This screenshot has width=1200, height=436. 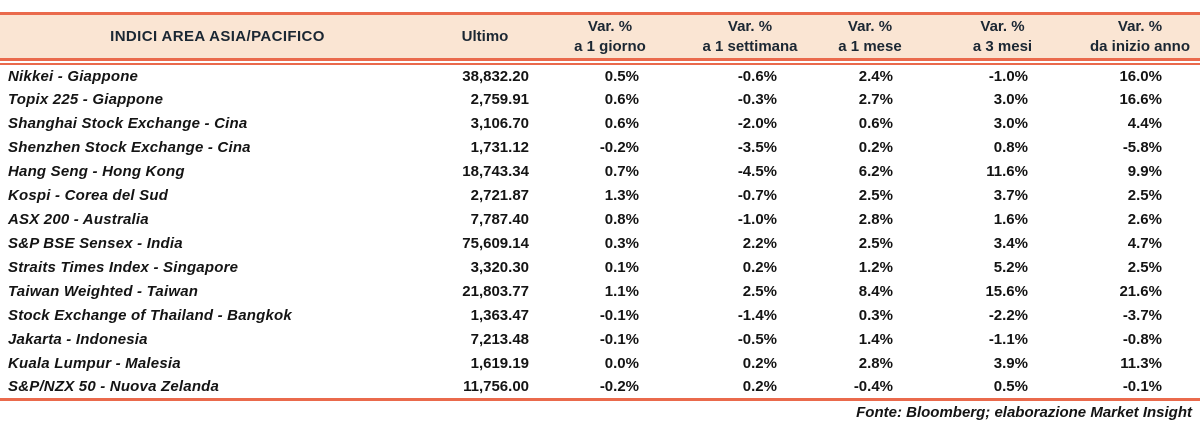 What do you see at coordinates (94, 363) in the screenshot?
I see `index-name: Kuala Lumpur - Malesia` at bounding box center [94, 363].